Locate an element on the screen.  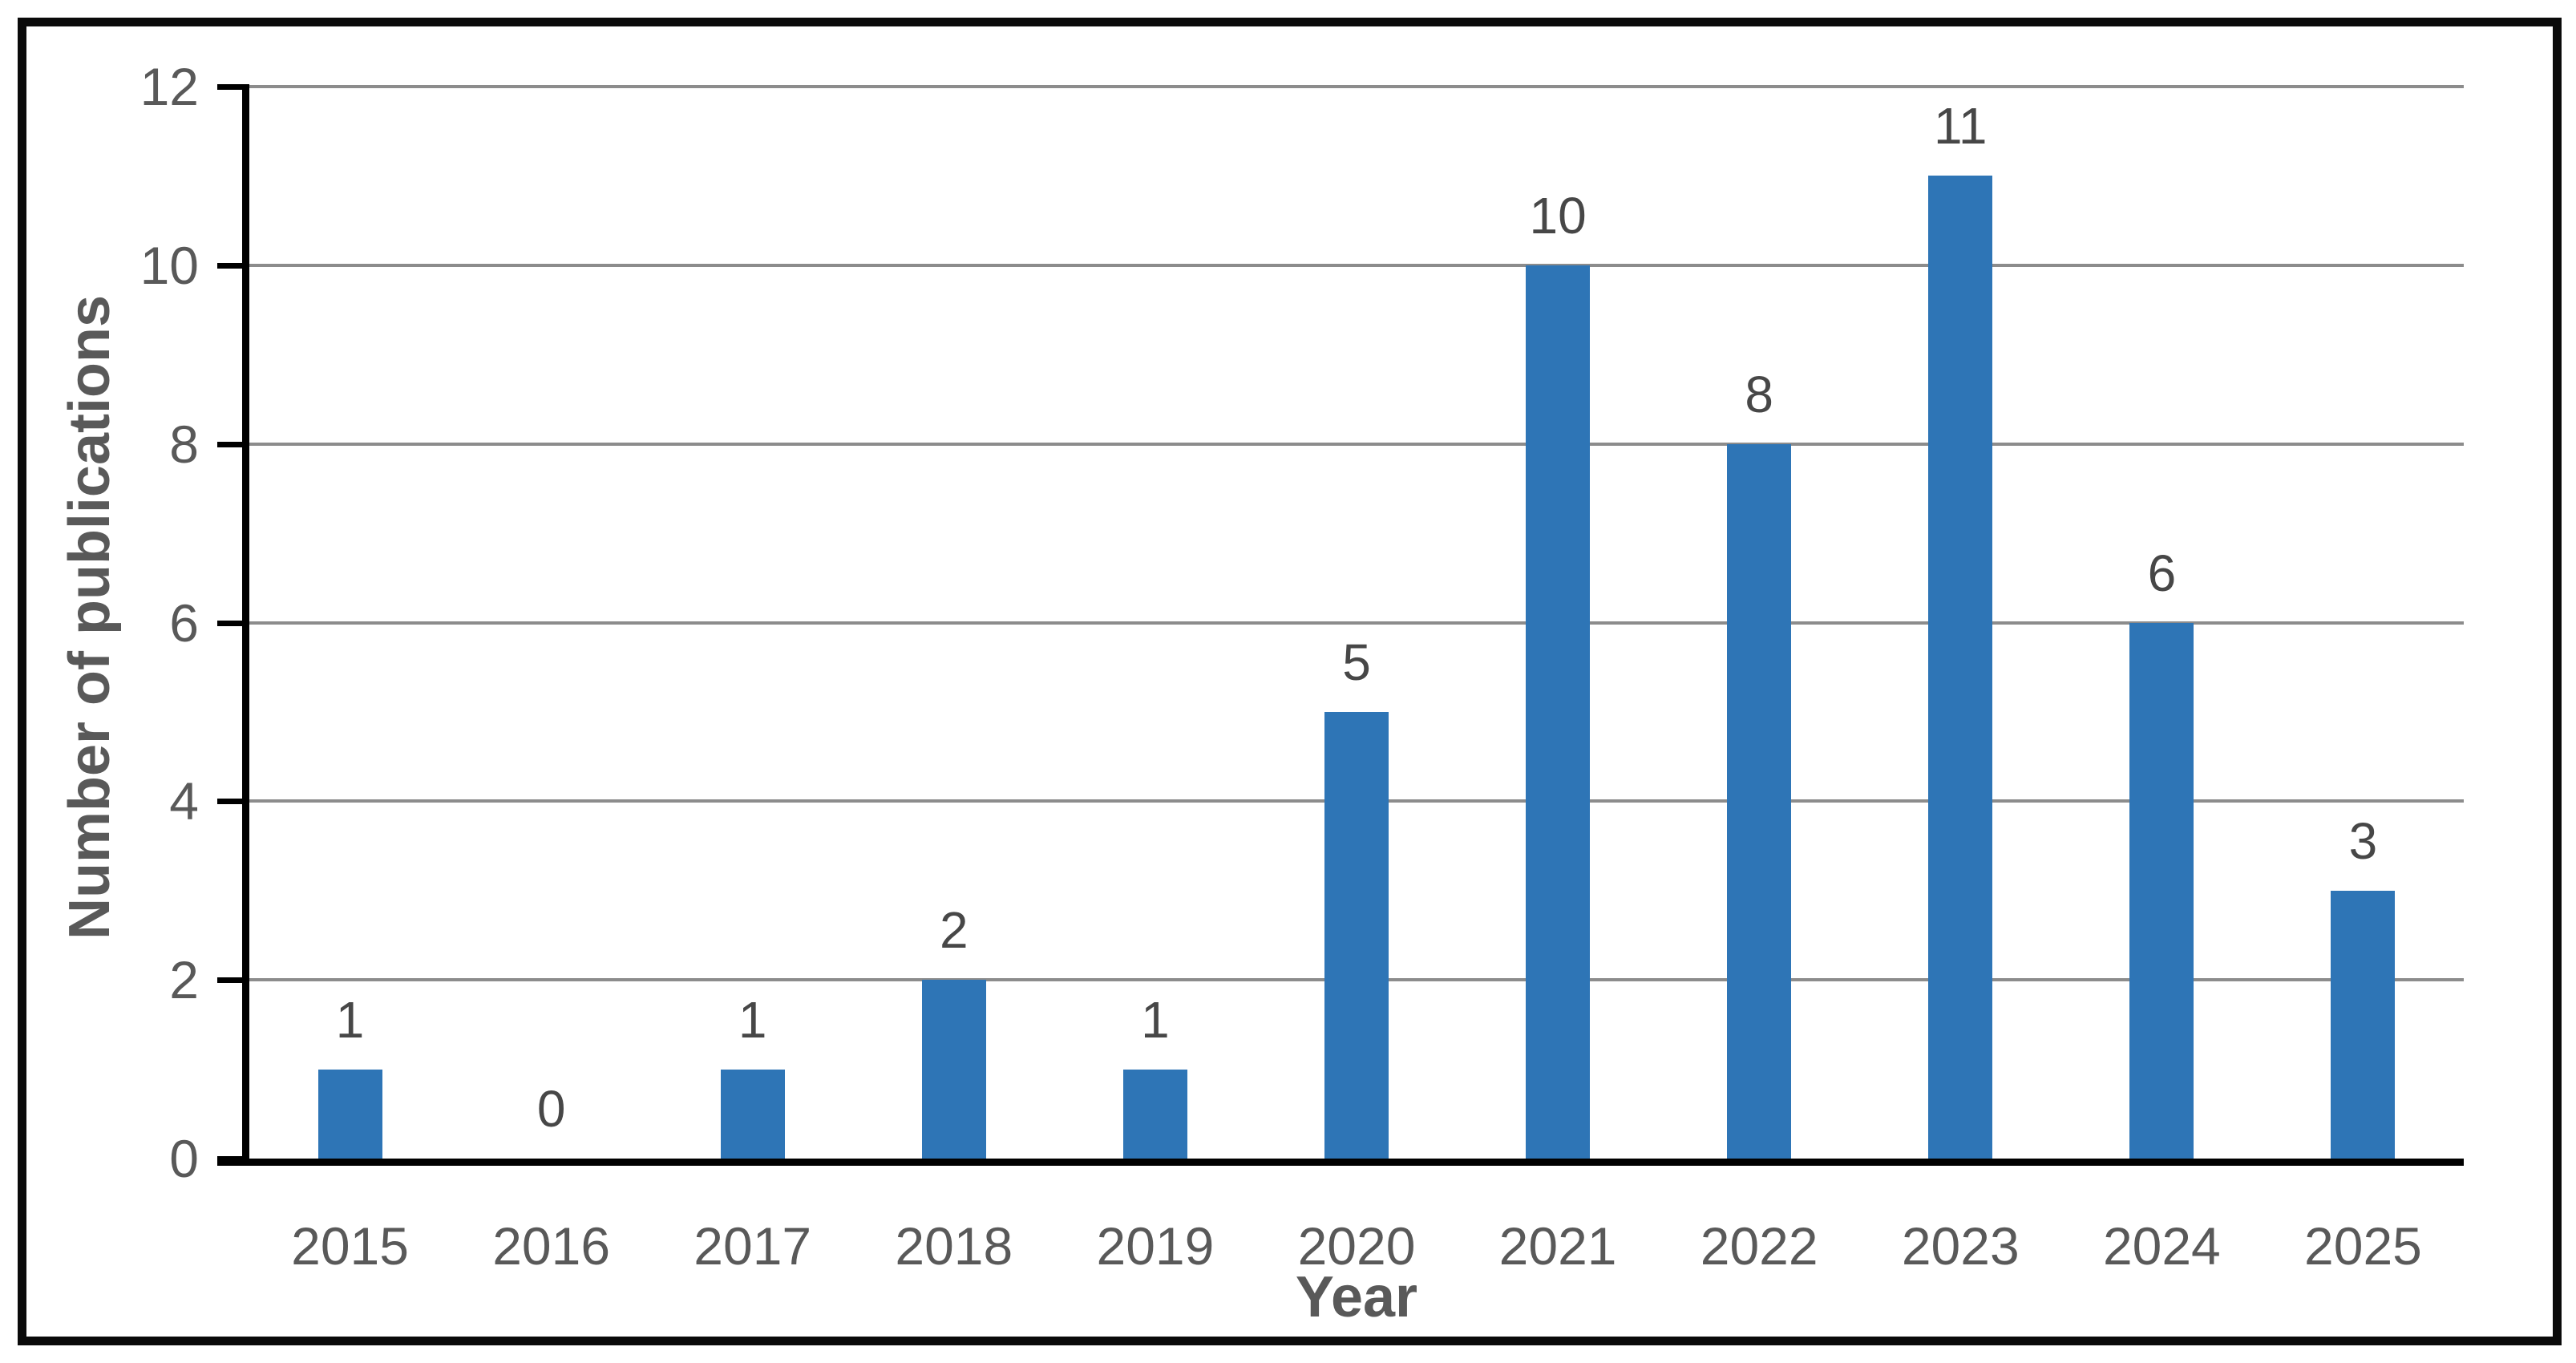
x-tick-label-2024: 2024 is located at coordinates (2161, 1246).